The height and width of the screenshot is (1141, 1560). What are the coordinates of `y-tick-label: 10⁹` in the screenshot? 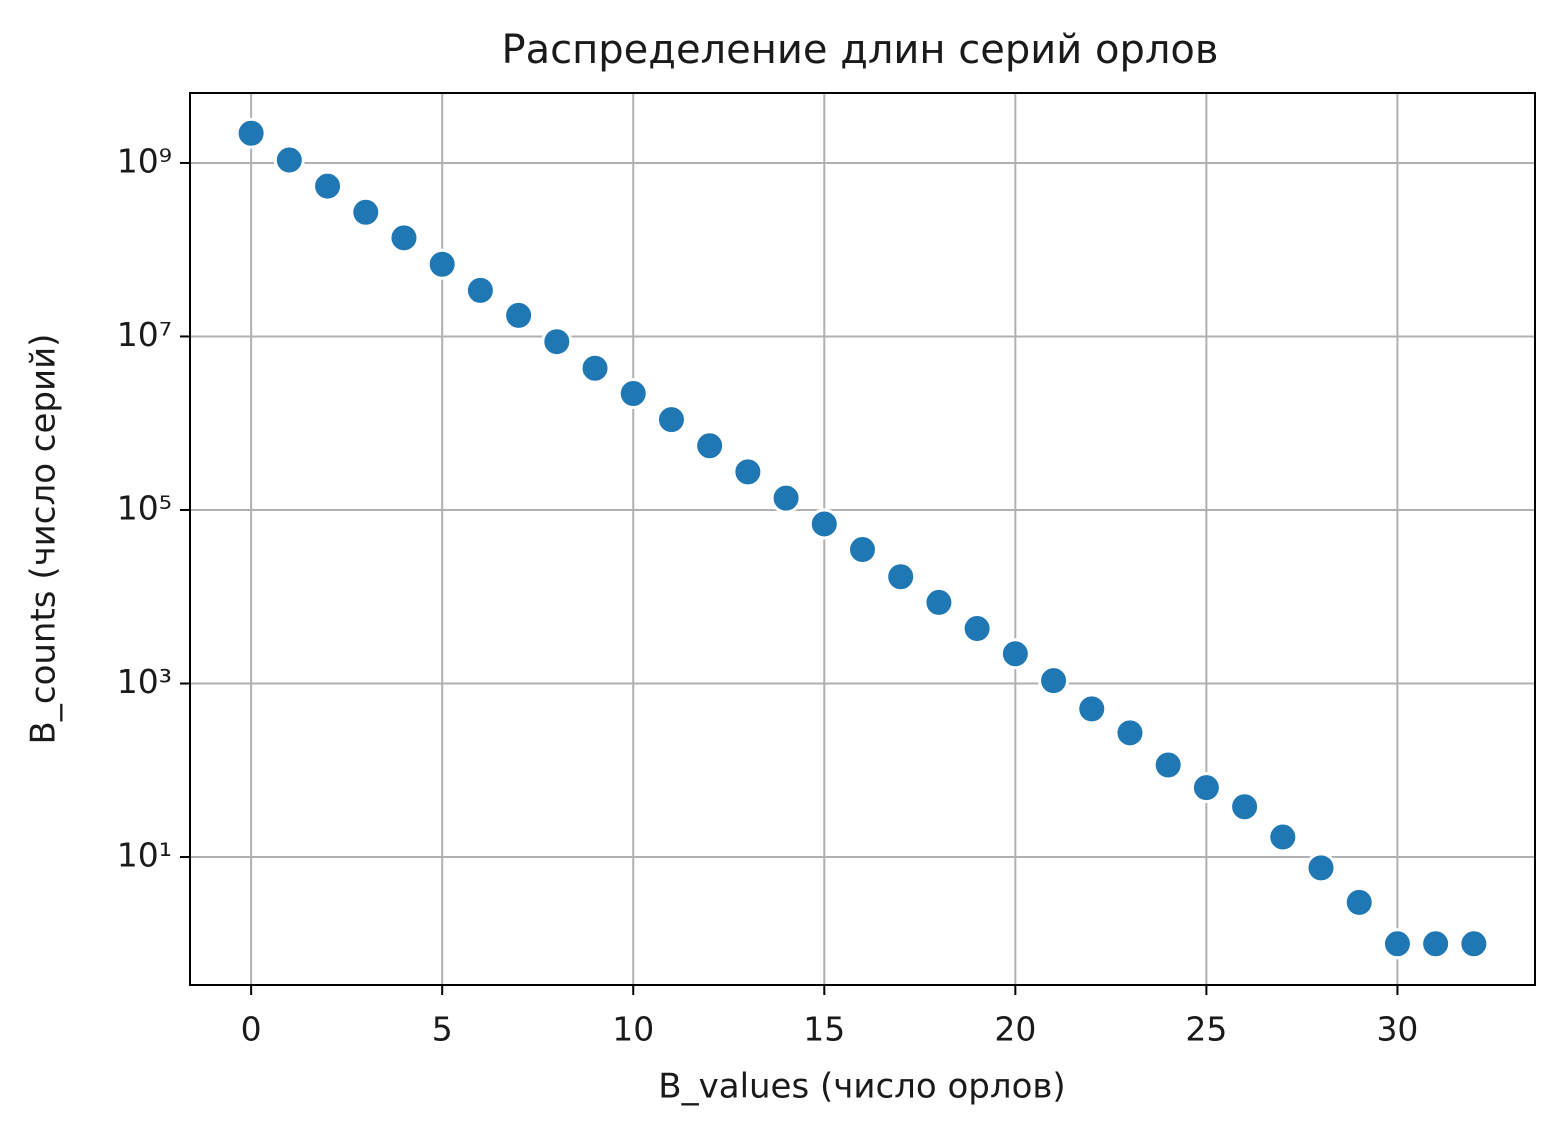 It's located at (144, 160).